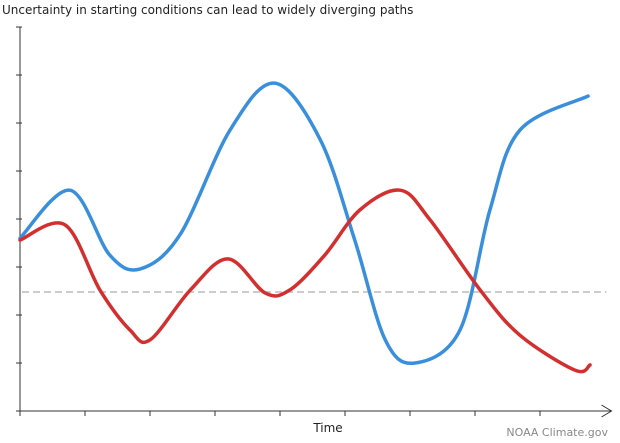 Image resolution: width=620 pixels, height=443 pixels. What do you see at coordinates (557, 432) in the screenshot?
I see `credit: NOAA Climate.gov` at bounding box center [557, 432].